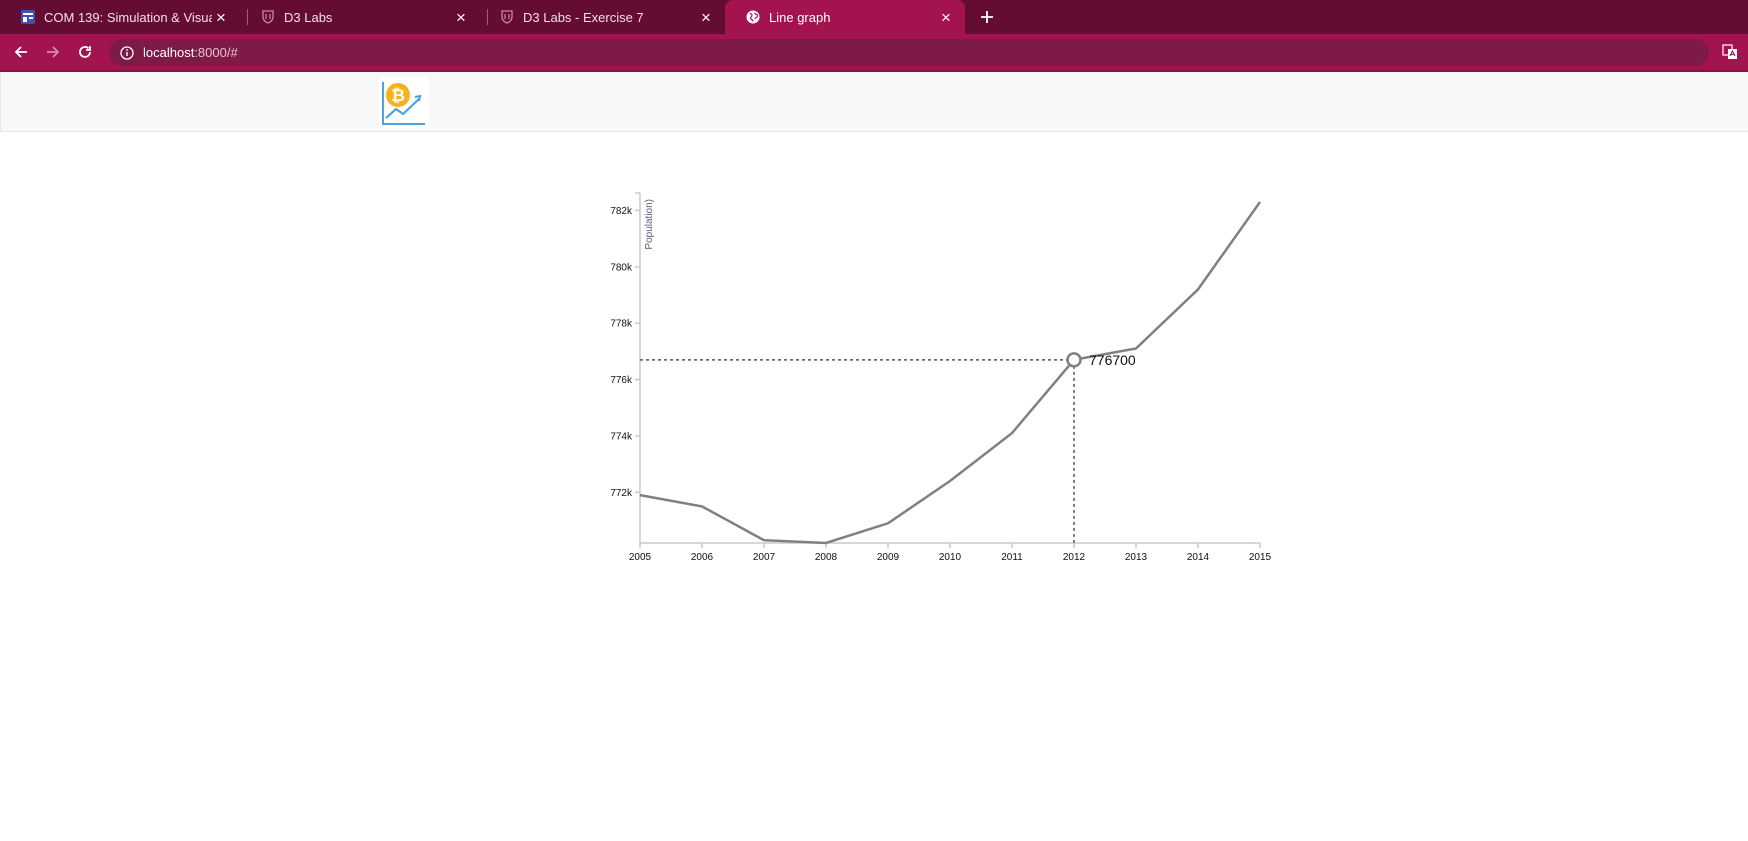 The height and width of the screenshot is (841, 1748). What do you see at coordinates (583, 17) in the screenshot?
I see `tab-title: D3 Labs - Exercise 7` at bounding box center [583, 17].